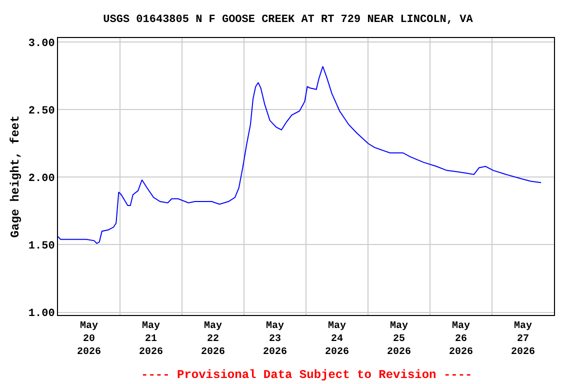  What do you see at coordinates (89, 339) in the screenshot?
I see `x-tick-label: May 20 2026` at bounding box center [89, 339].